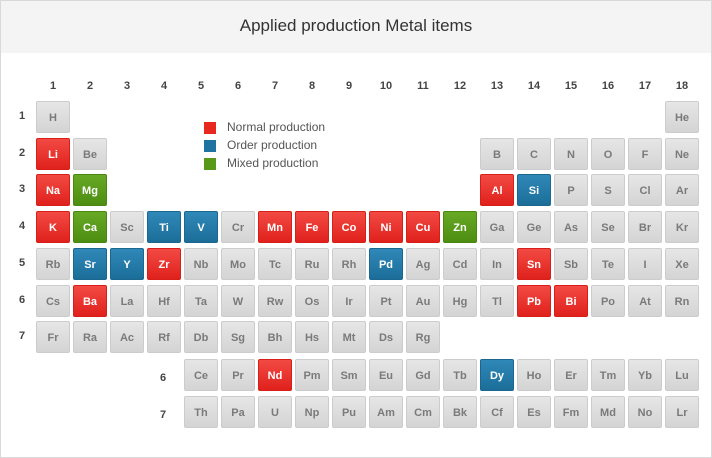  What do you see at coordinates (53, 337) in the screenshot?
I see `element-cell-fr: Fr` at bounding box center [53, 337].